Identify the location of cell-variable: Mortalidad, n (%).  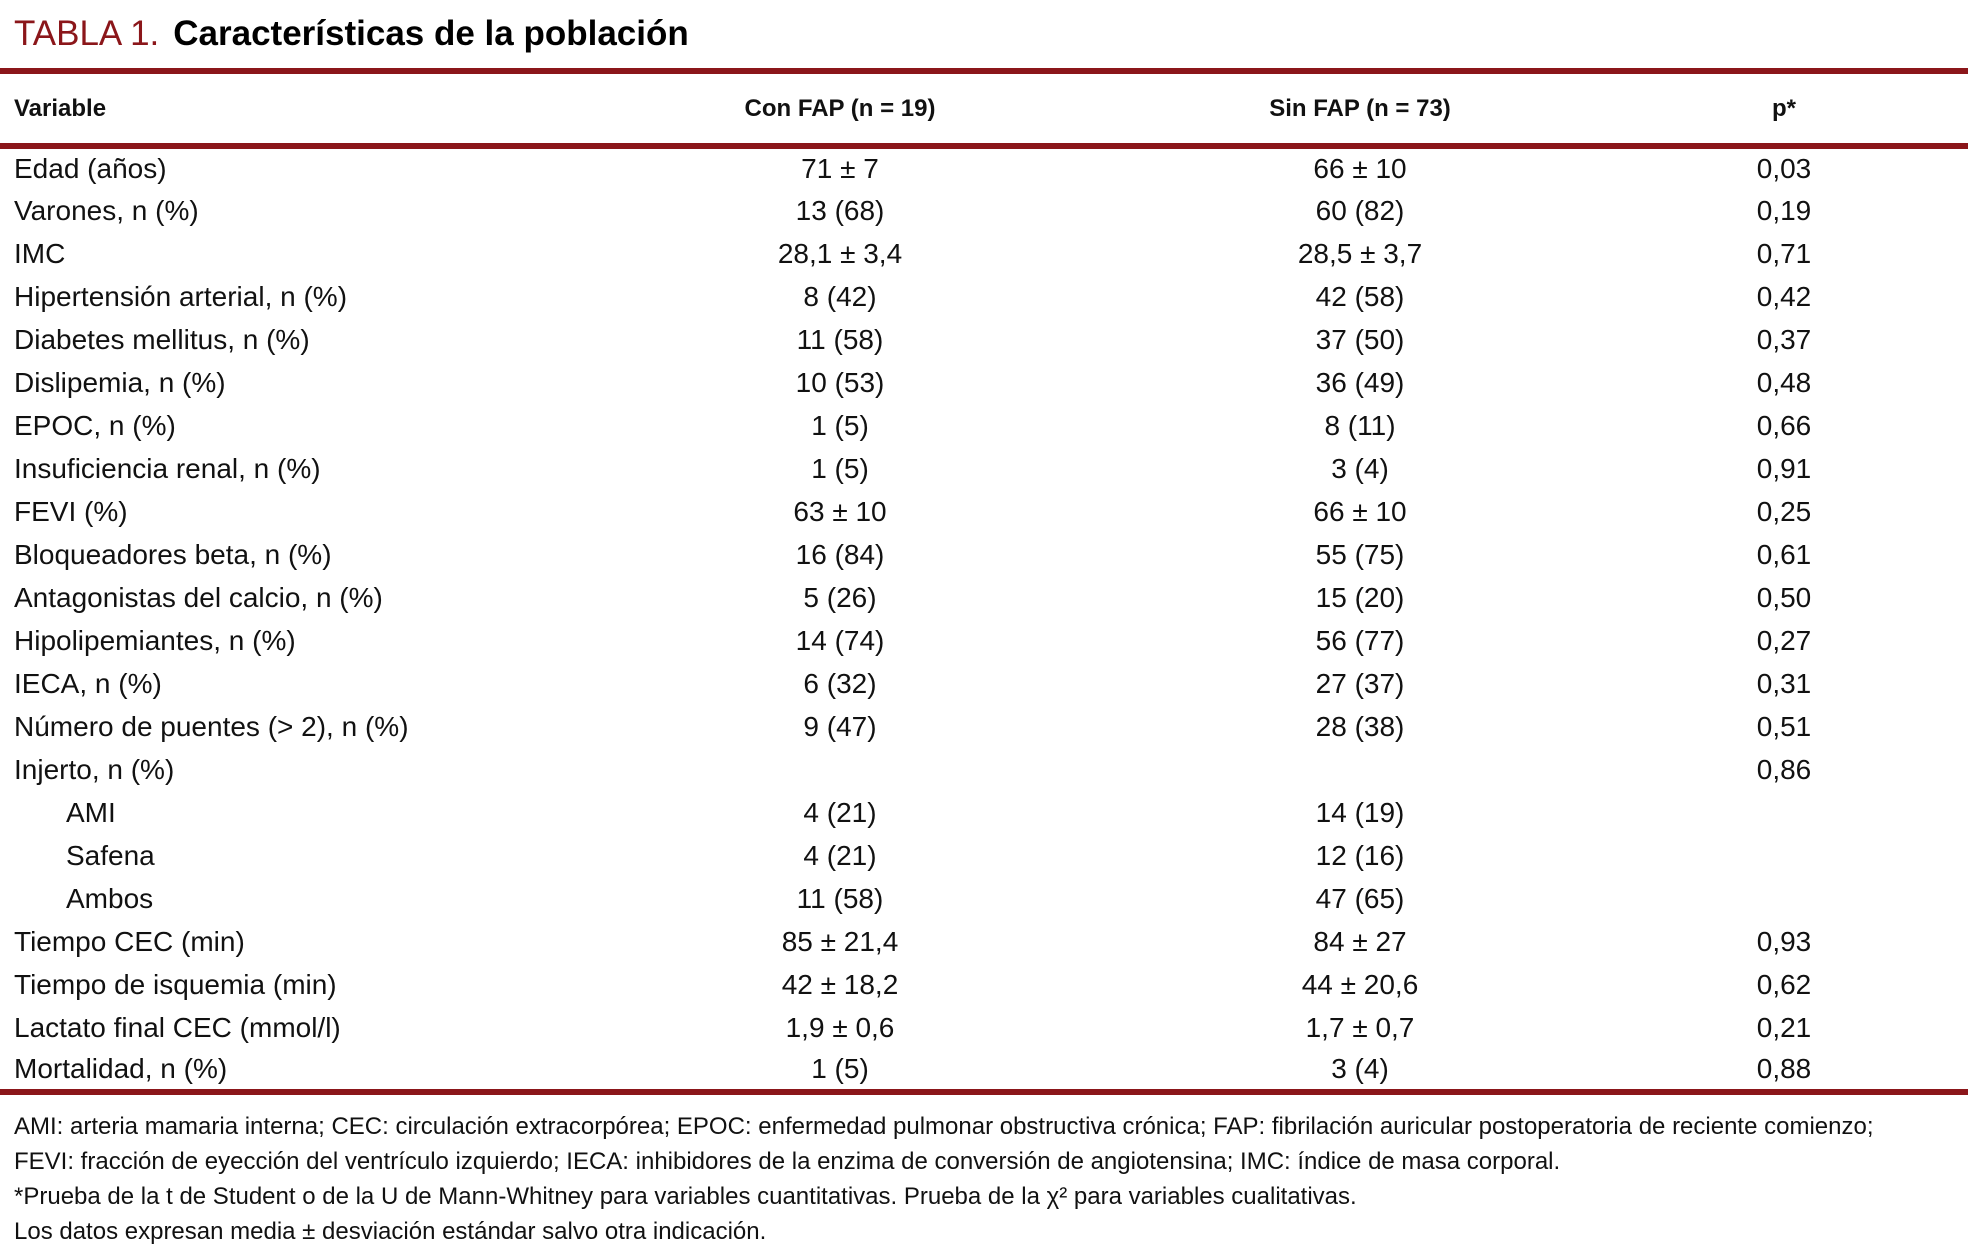
(121, 1068).